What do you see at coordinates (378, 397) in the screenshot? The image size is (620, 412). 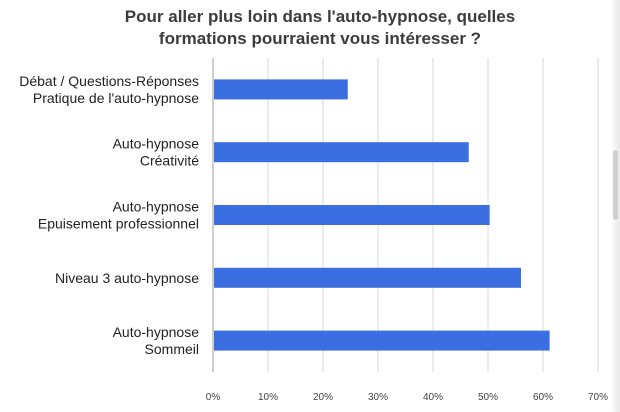 I see `x-tick-label: 30%` at bounding box center [378, 397].